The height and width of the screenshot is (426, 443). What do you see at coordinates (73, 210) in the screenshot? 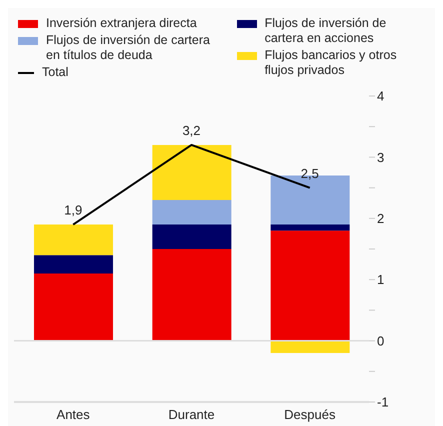
I see `data-label: 1,9` at bounding box center [73, 210].